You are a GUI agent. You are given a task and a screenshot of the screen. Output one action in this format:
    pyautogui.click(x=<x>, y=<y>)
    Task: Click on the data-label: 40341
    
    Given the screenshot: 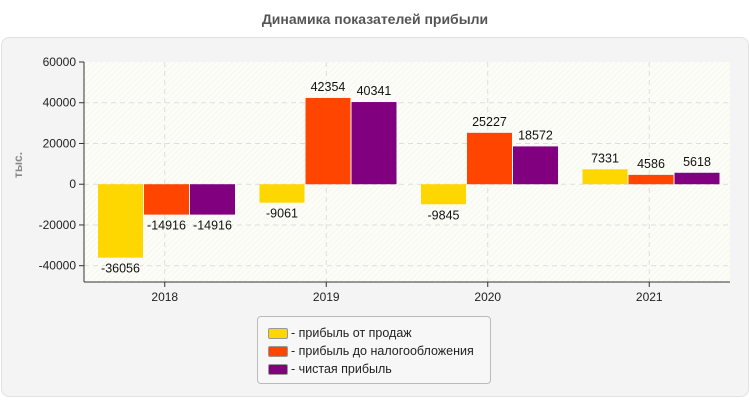 What is the action you would take?
    pyautogui.click(x=374, y=91)
    